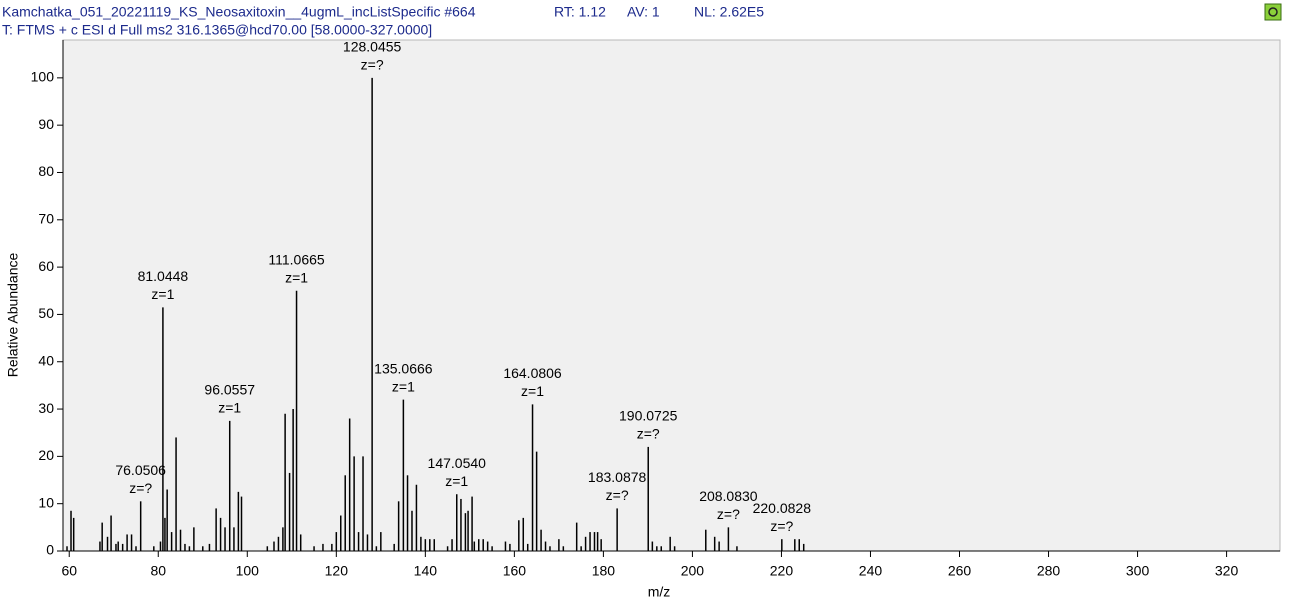 Image resolution: width=1289 pixels, height=607 pixels. I want to click on x-axis-label: m/z, so click(659, 592).